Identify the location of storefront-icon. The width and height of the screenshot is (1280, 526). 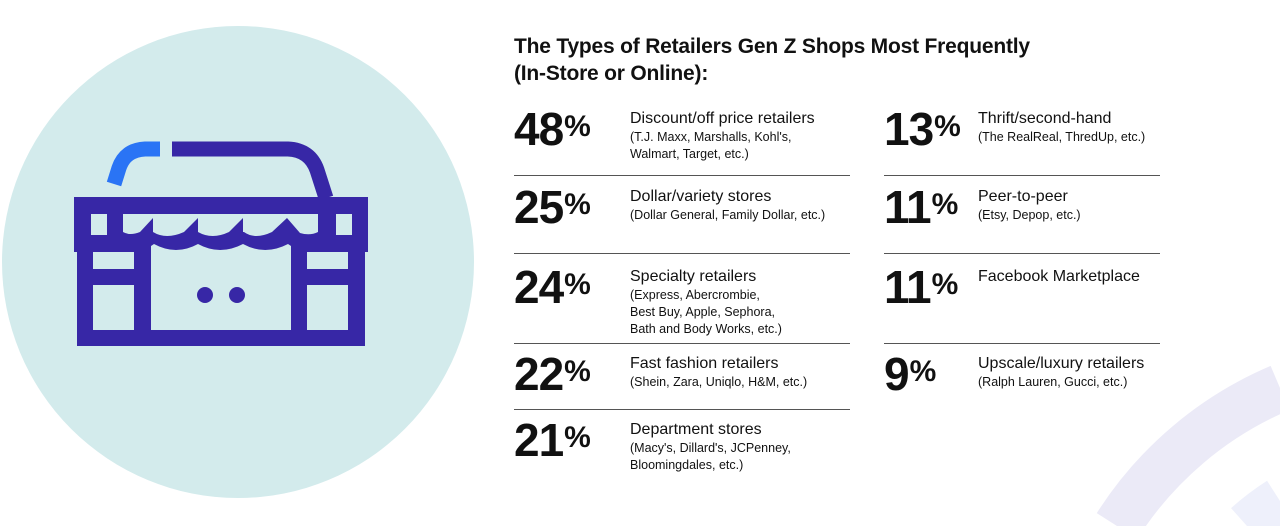
(221, 243).